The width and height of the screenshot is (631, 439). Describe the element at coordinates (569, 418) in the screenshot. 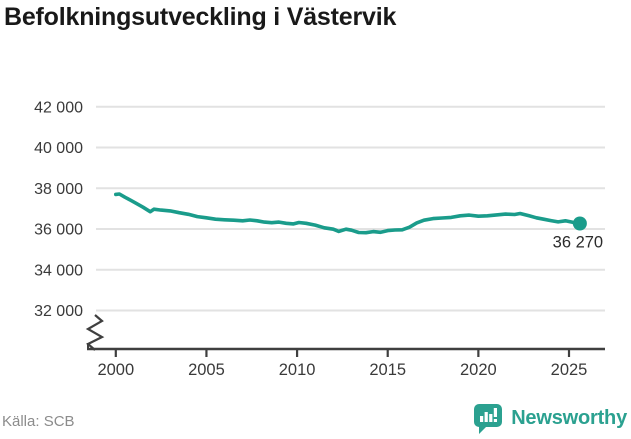

I see `brand-name: Newsworthy` at that location.